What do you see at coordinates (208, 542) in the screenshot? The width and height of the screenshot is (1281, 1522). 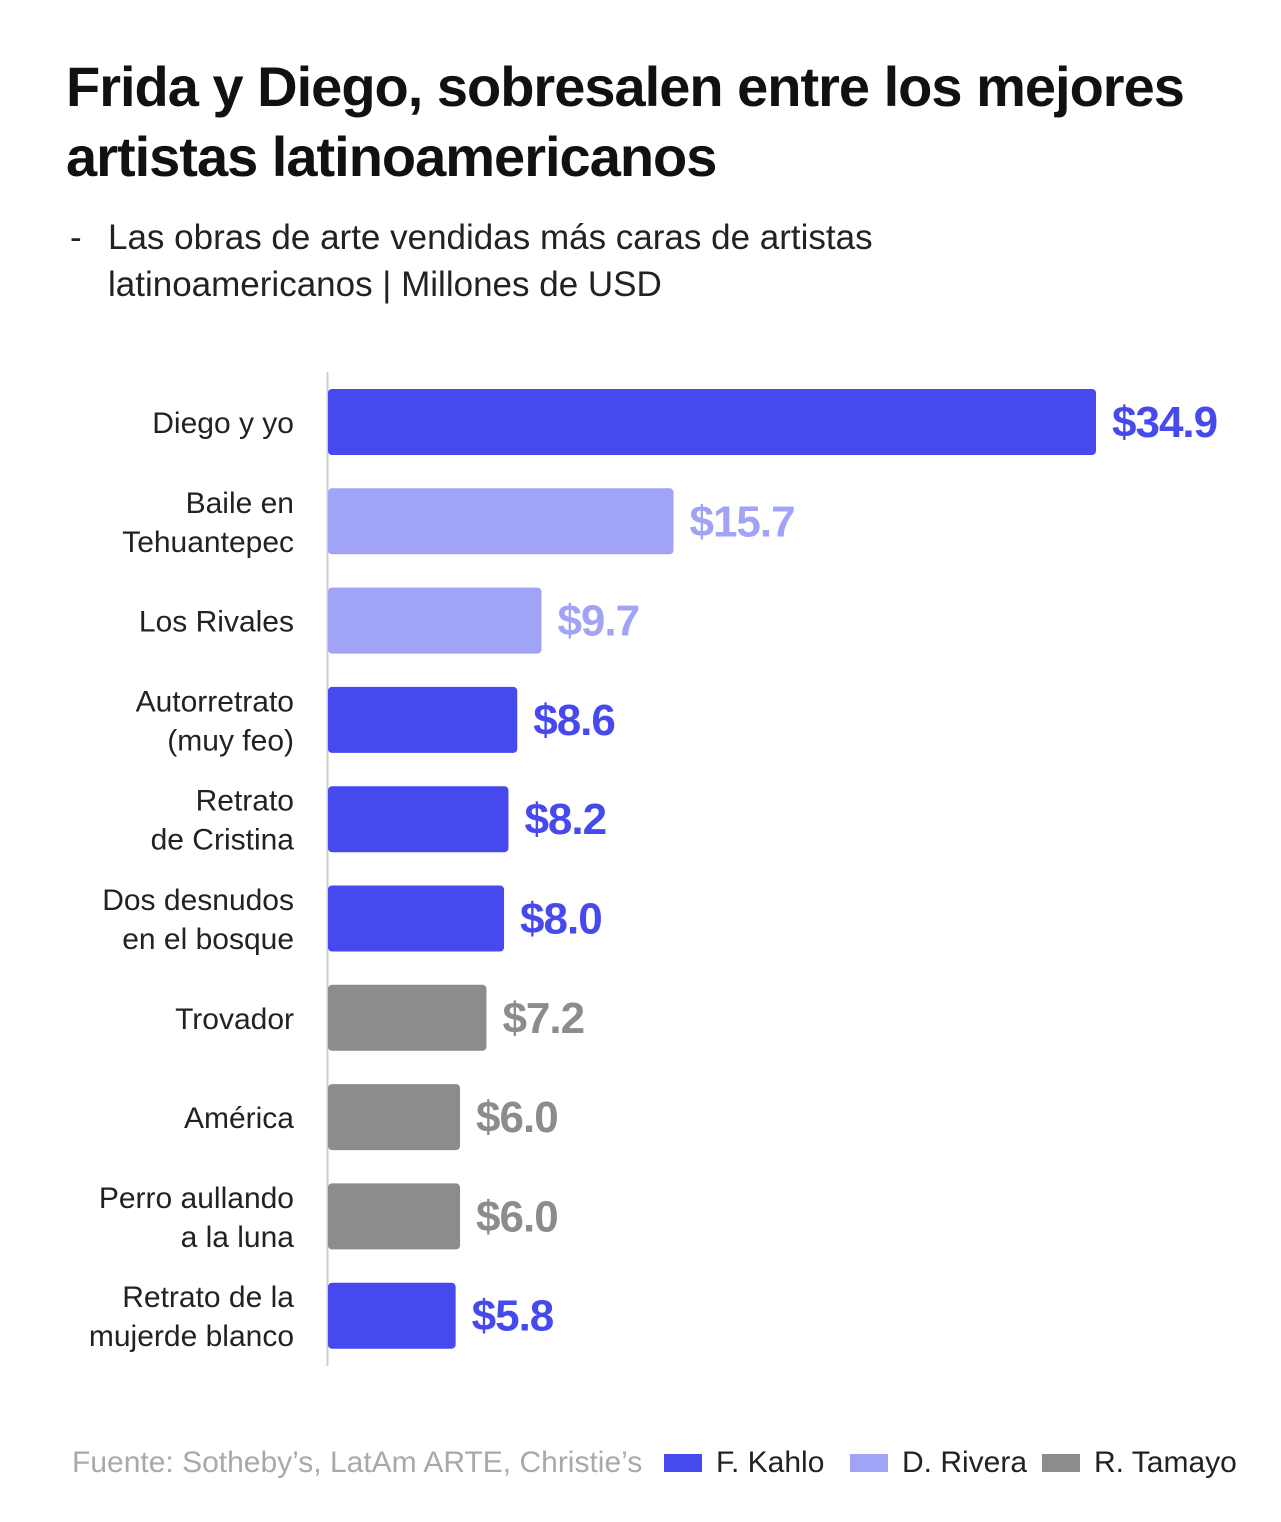 I see `category-label-line: Tehuantepec` at bounding box center [208, 542].